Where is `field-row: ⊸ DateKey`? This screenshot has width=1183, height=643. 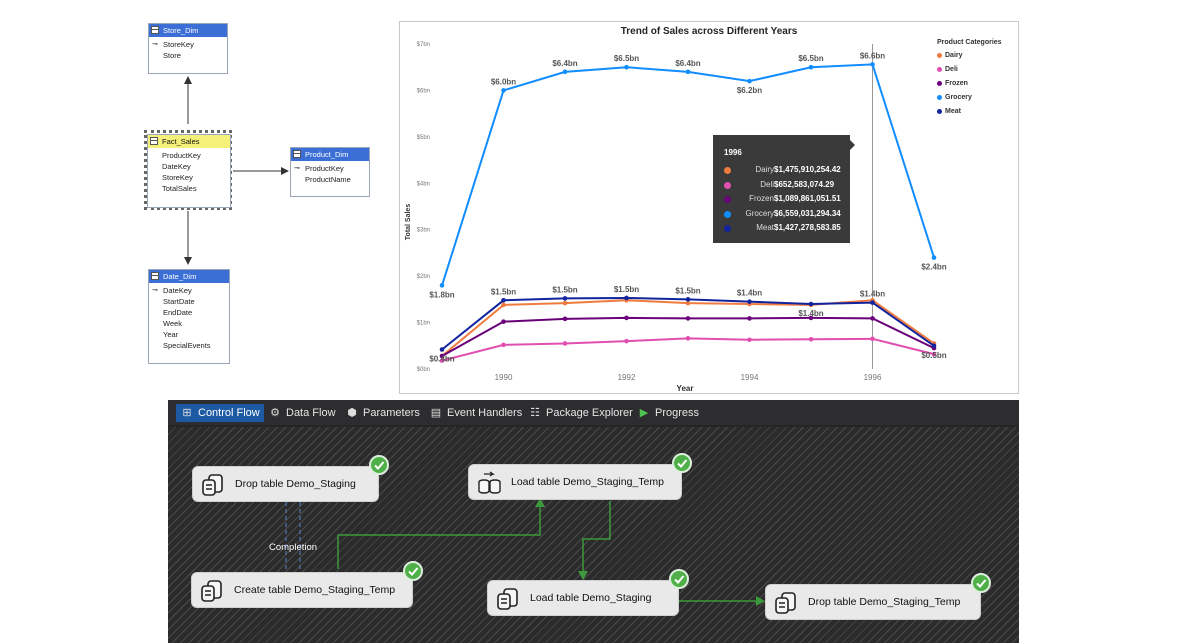
field-row: ⊸ DateKey is located at coordinates (172, 290).